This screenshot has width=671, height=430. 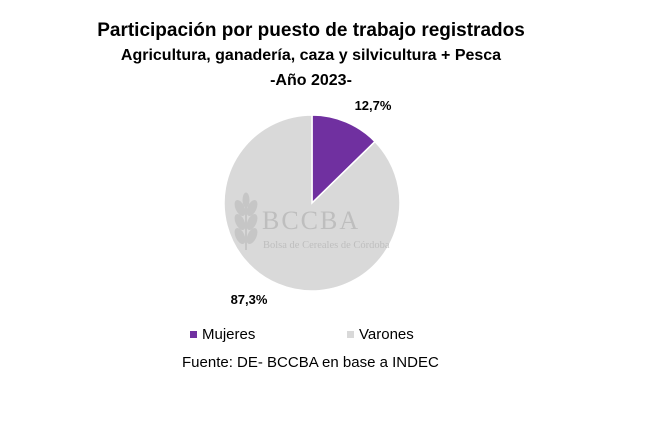 I want to click on legend-item-mujeres: Mujeres, so click(x=222, y=334).